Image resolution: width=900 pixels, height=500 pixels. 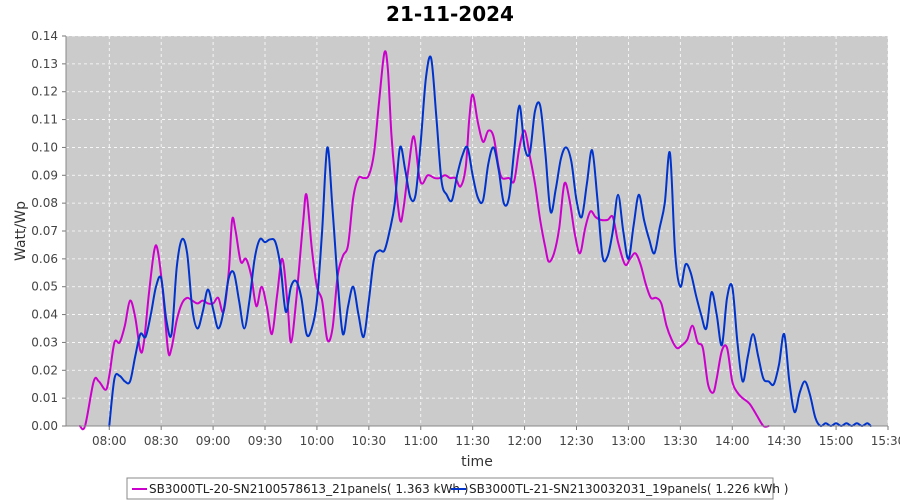 I want to click on x-tick-label: 09:00, so click(x=213, y=441).